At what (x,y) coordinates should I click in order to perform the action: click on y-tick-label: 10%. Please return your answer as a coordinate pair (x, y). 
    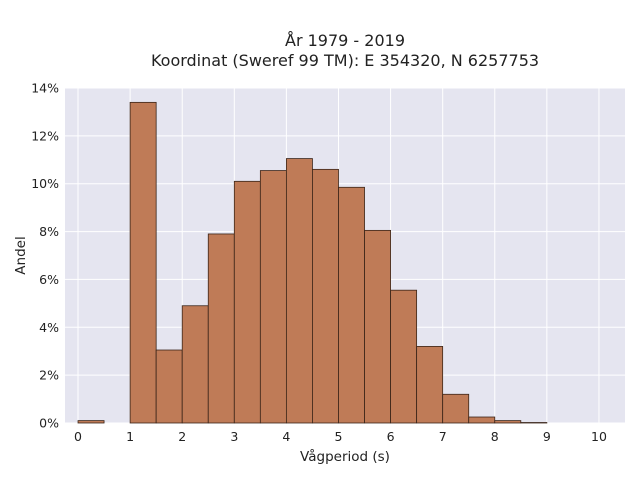
    Looking at the image, I should click on (45, 183).